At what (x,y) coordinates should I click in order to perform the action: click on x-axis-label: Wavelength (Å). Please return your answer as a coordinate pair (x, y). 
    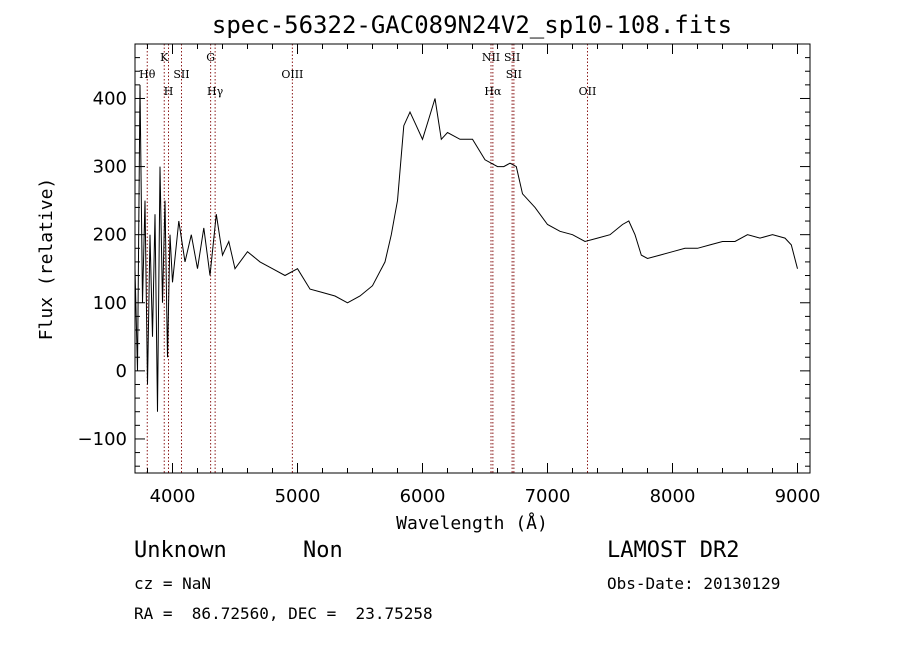
    Looking at the image, I should click on (472, 523).